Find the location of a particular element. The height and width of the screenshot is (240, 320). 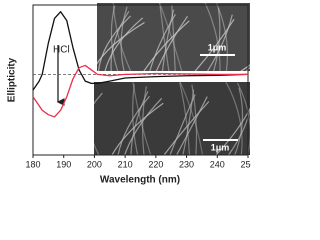

y-axis-label: Ellipticity is located at coordinates (12, 79).